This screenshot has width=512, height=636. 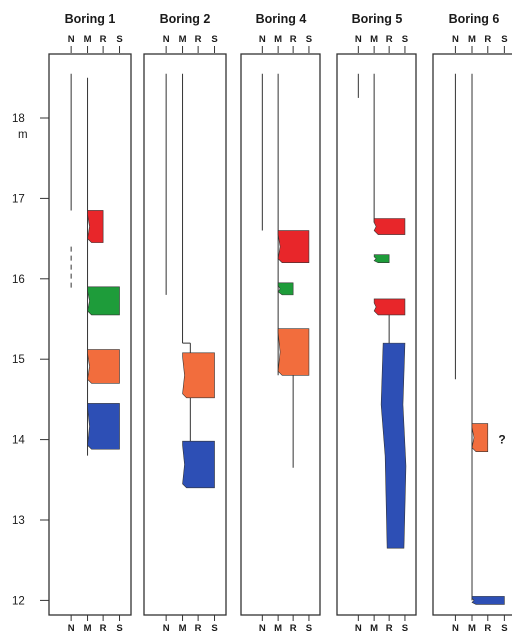 I want to click on depth-tick-label: 14, so click(x=18, y=441).